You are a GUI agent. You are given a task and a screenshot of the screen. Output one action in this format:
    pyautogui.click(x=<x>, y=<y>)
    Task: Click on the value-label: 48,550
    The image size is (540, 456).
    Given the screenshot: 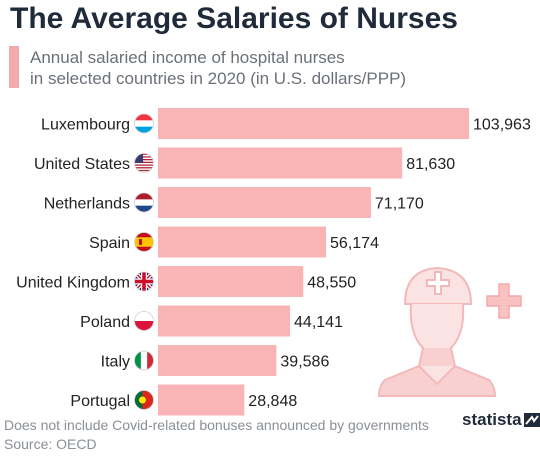 What is the action you would take?
    pyautogui.click(x=331, y=283)
    